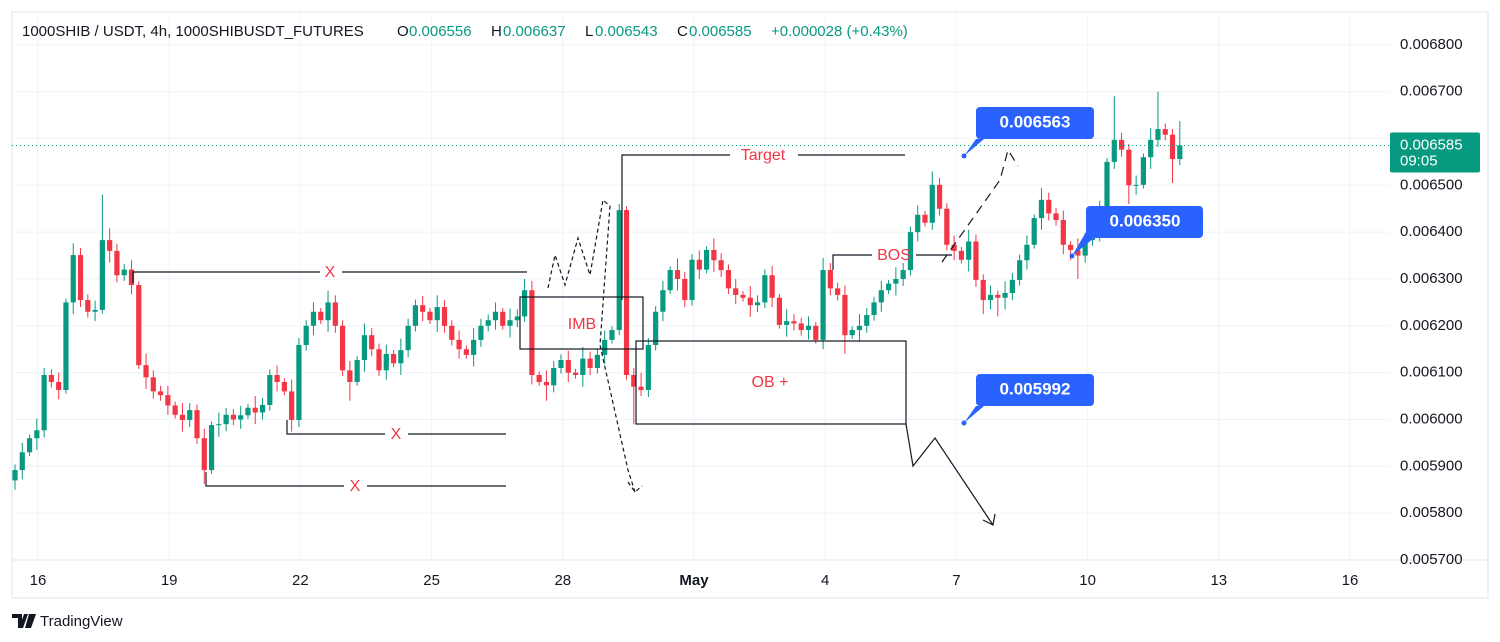  What do you see at coordinates (675, 227) in the screenshot?
I see `target-line` at bounding box center [675, 227].